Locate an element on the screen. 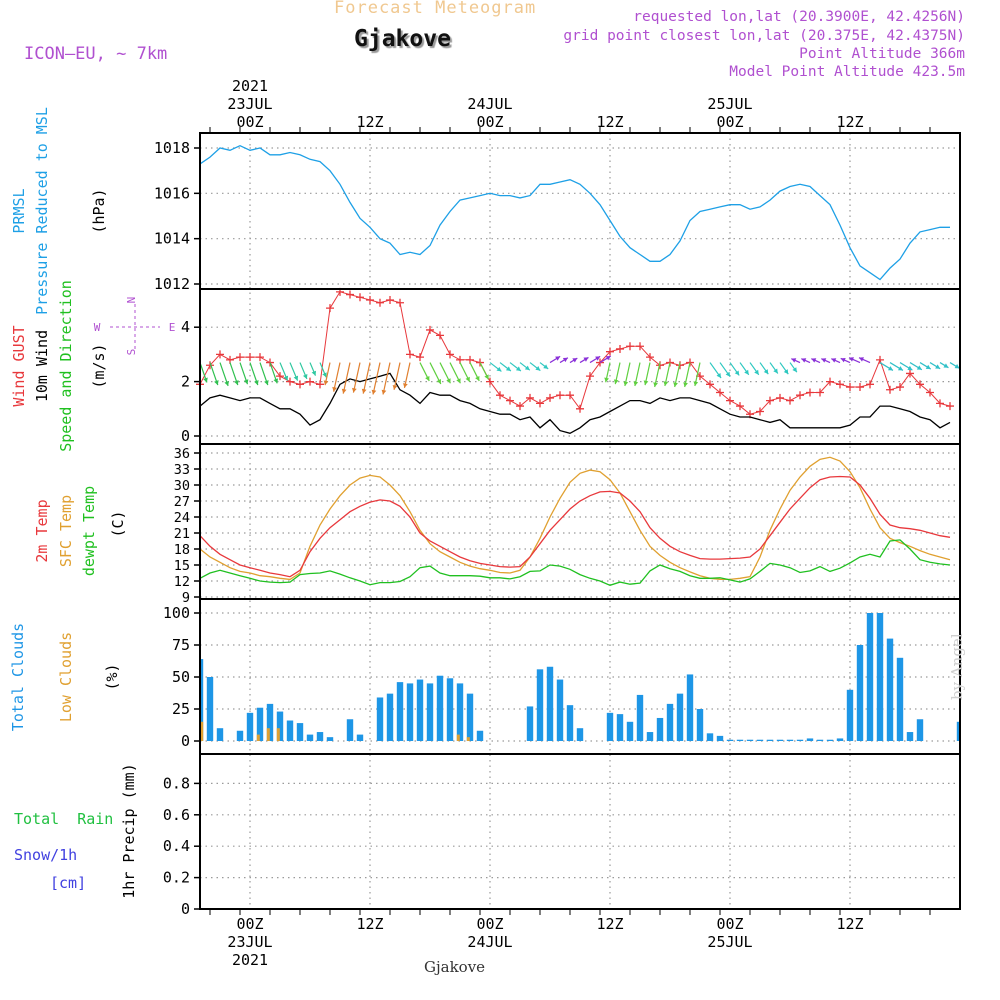  y-tick-label: 21 is located at coordinates (182, 534).